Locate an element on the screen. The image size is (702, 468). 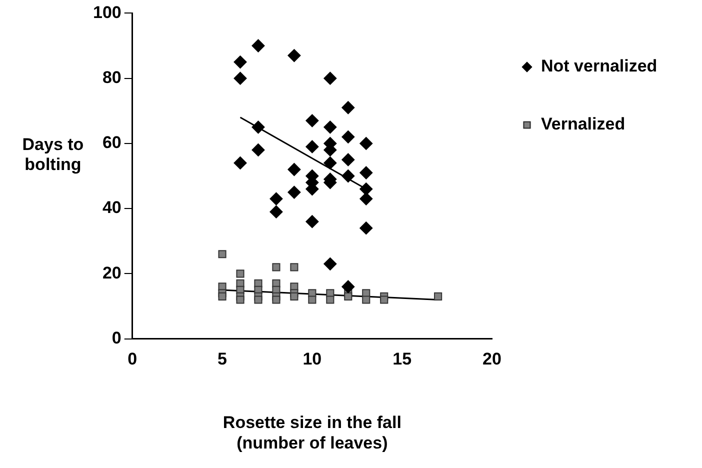
y-tick-label: 60 is located at coordinates (112, 142).